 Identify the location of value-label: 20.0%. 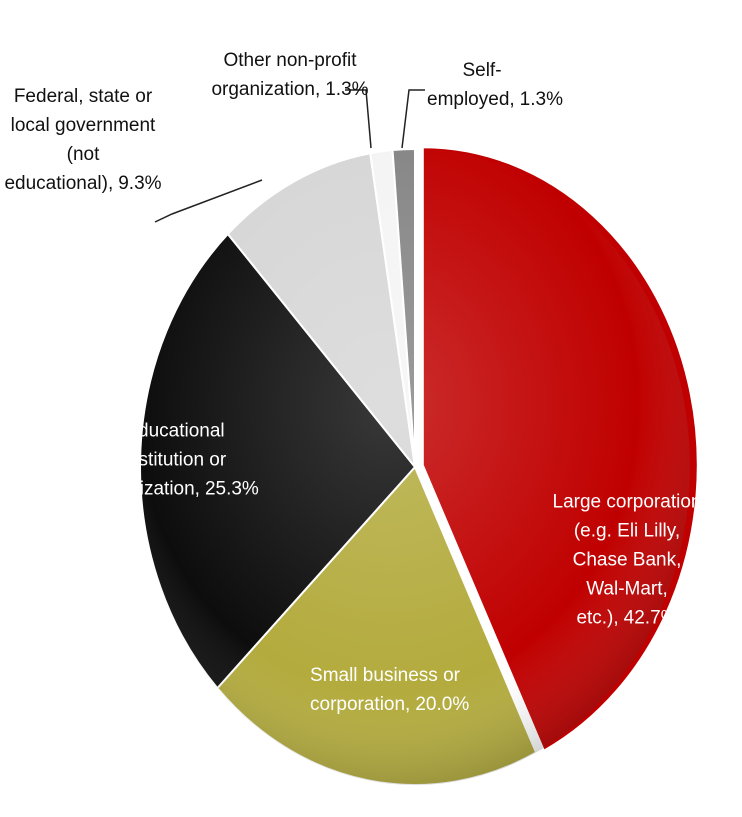
(442, 704).